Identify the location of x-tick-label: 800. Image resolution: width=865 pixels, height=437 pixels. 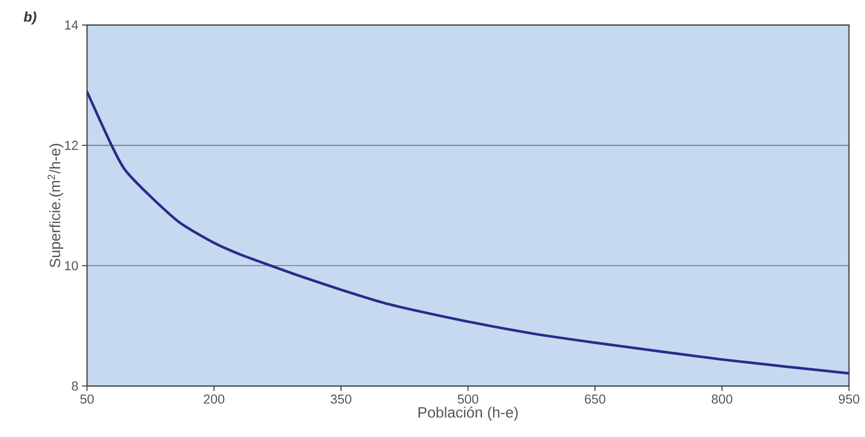
(722, 399).